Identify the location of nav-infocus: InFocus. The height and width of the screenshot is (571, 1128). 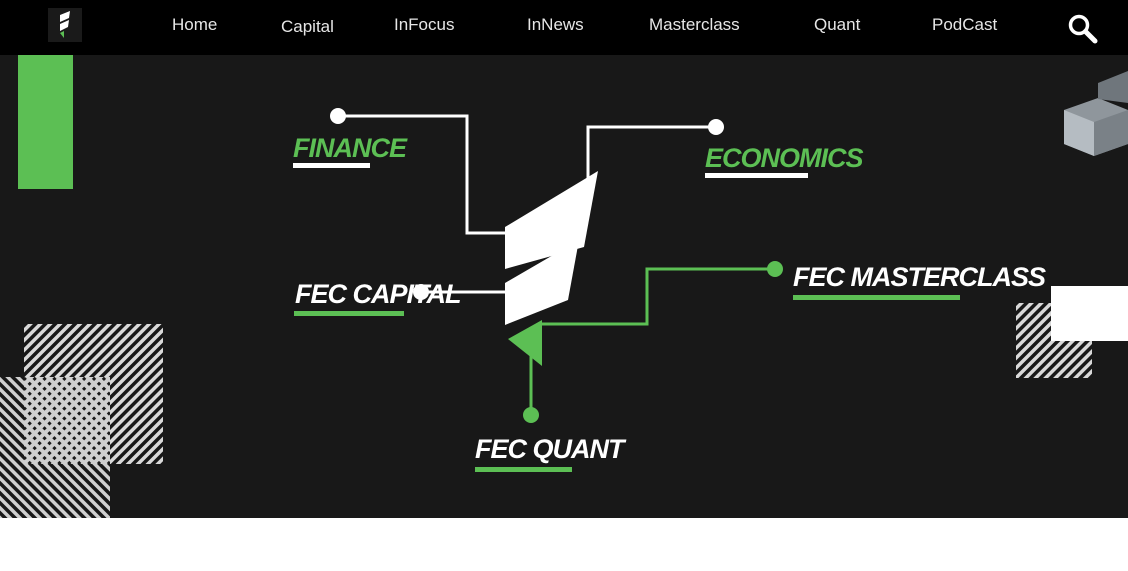
(424, 24).